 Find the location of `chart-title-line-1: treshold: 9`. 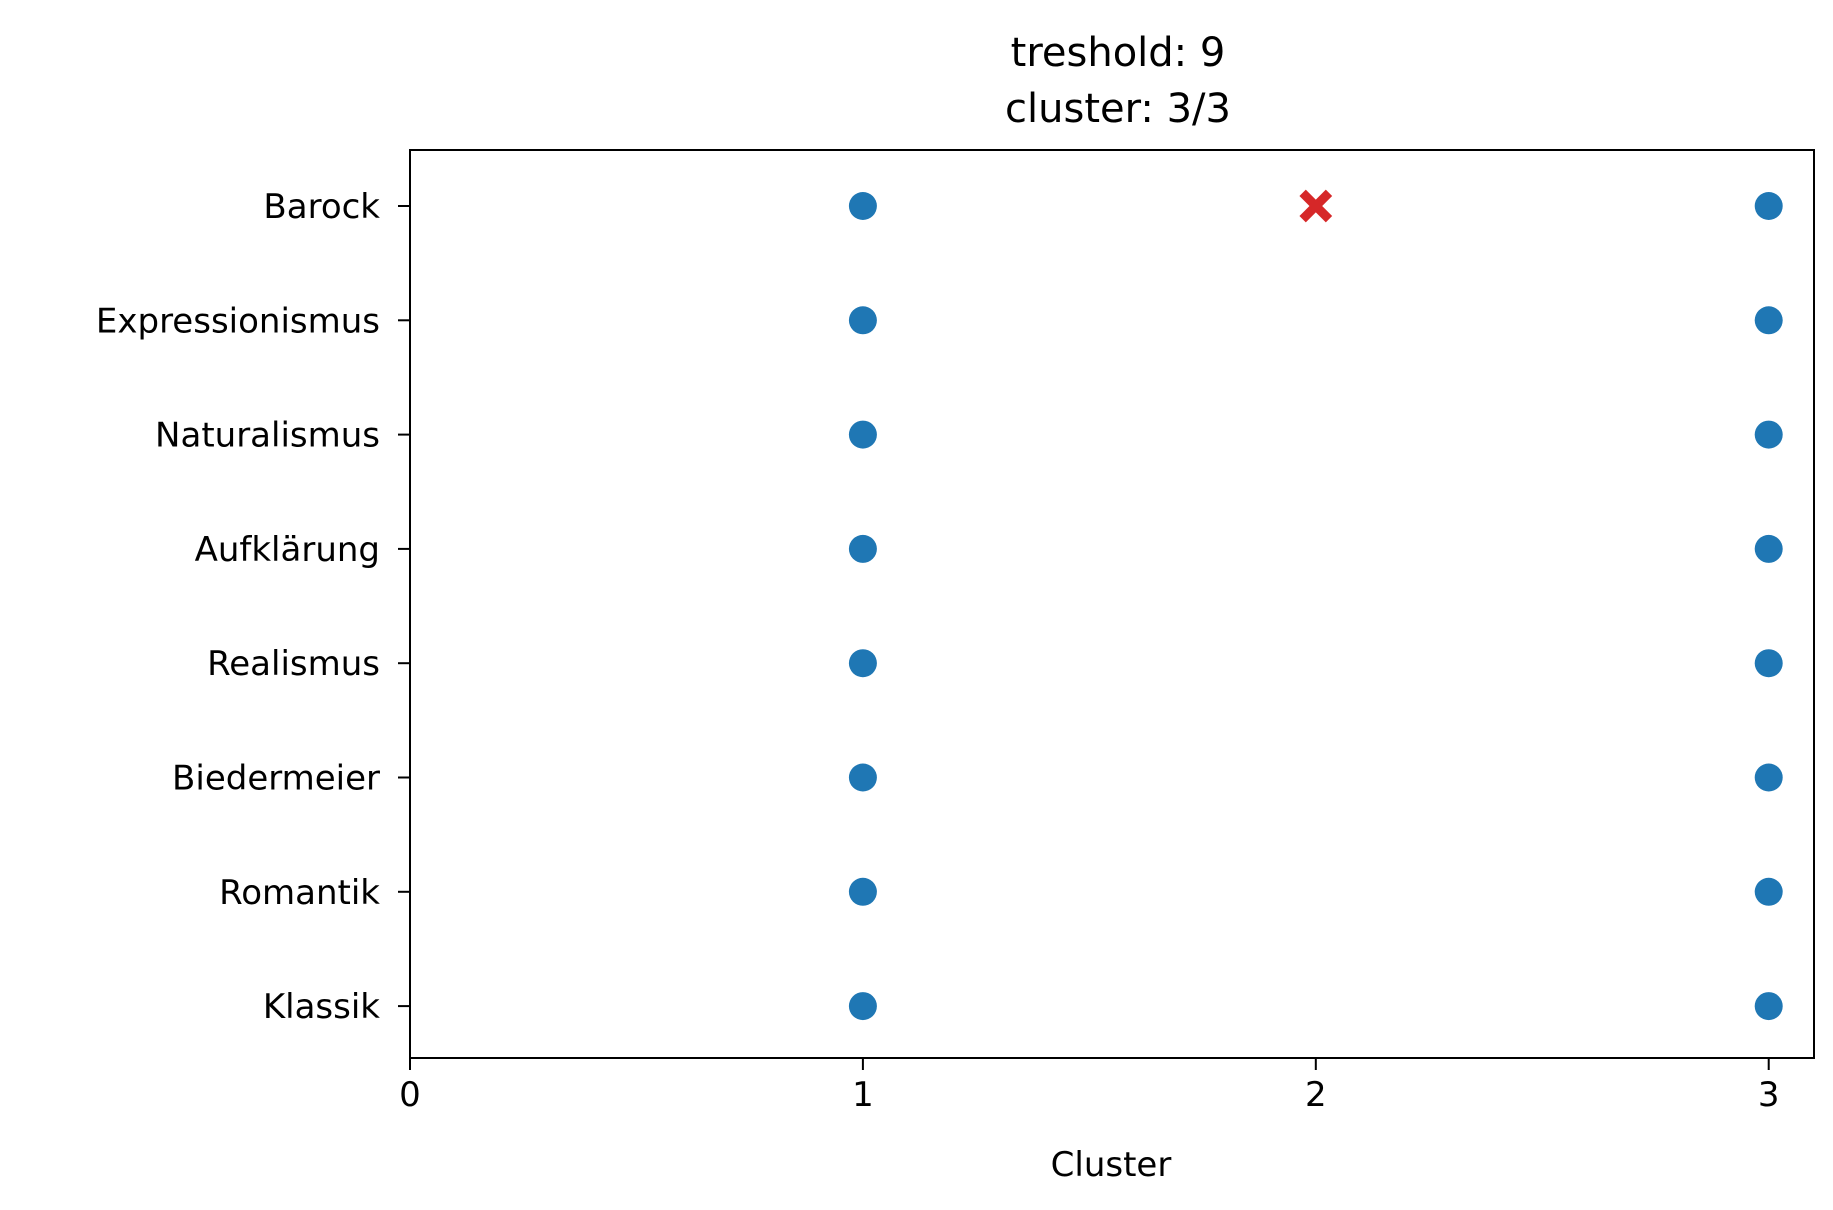

chart-title-line-1: treshold: 9 is located at coordinates (1118, 53).